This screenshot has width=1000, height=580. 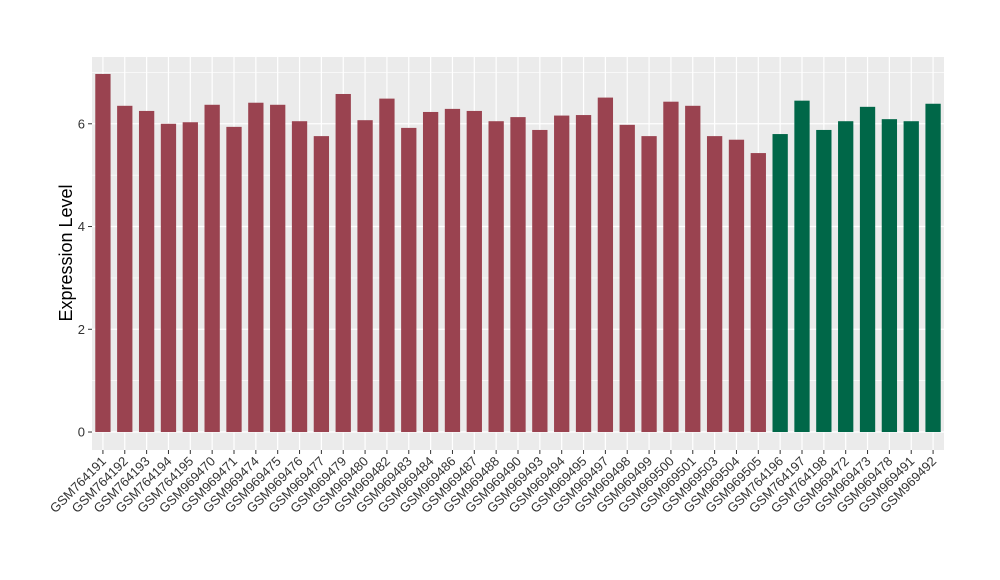 I want to click on bar-GSM969495, so click(x=583, y=274).